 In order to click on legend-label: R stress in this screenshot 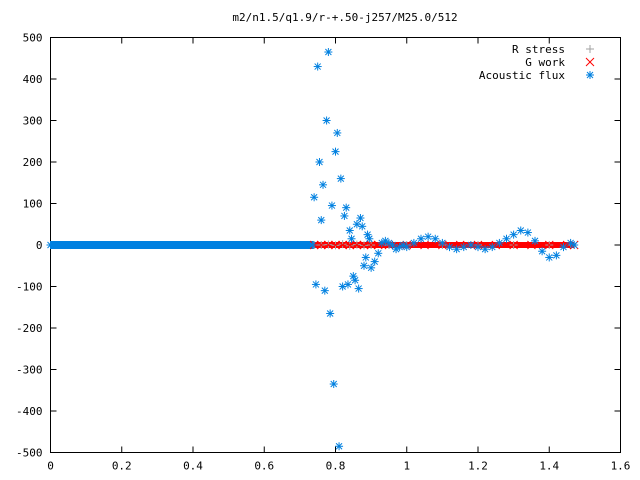, I will do `click(538, 49)`.